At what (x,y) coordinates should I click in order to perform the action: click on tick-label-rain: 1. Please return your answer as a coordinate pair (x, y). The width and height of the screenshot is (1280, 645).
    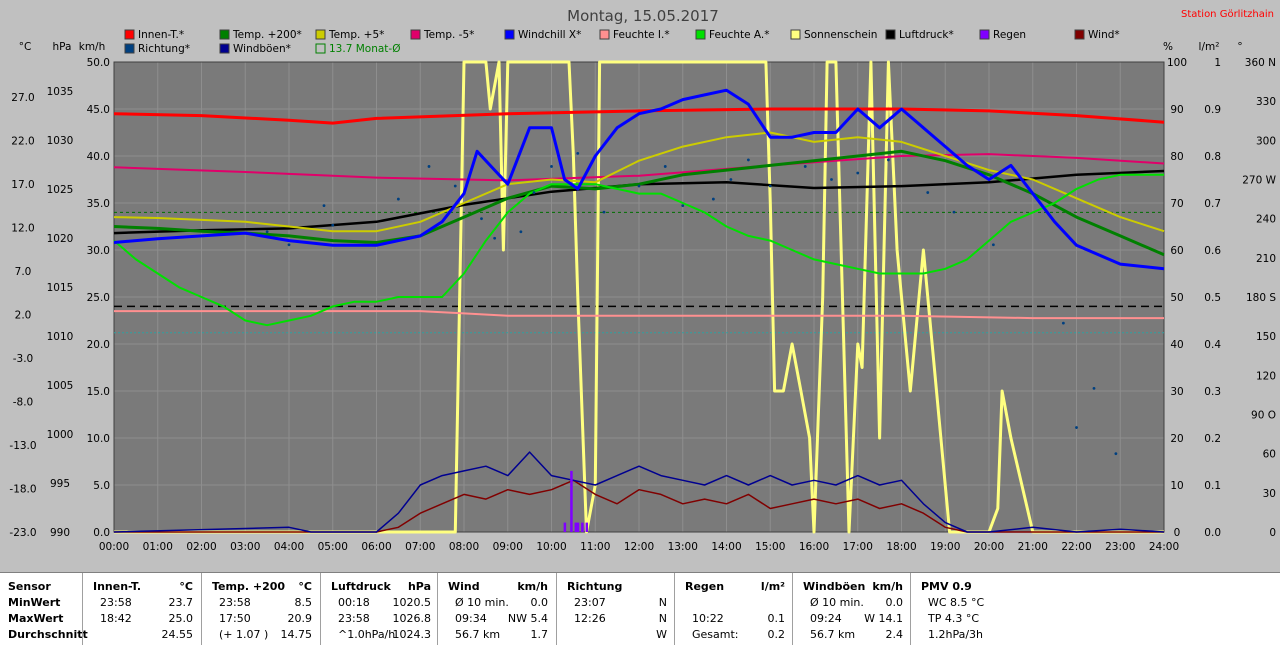
    Looking at the image, I should click on (1217, 63).